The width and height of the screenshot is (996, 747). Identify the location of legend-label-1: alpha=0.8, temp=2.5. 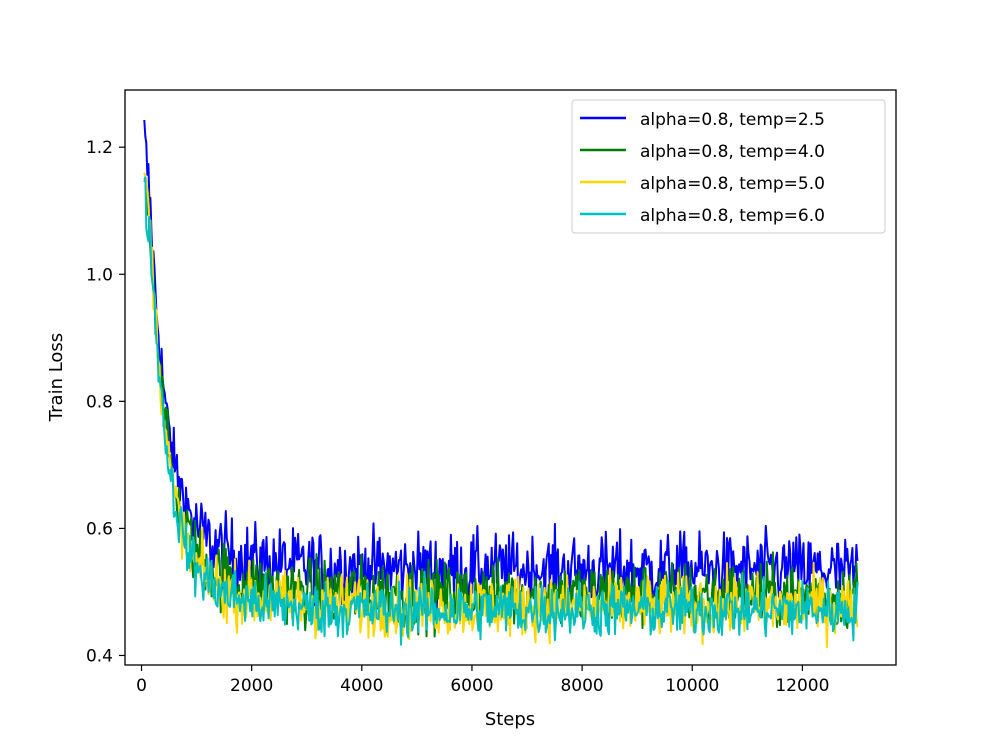
(732, 120).